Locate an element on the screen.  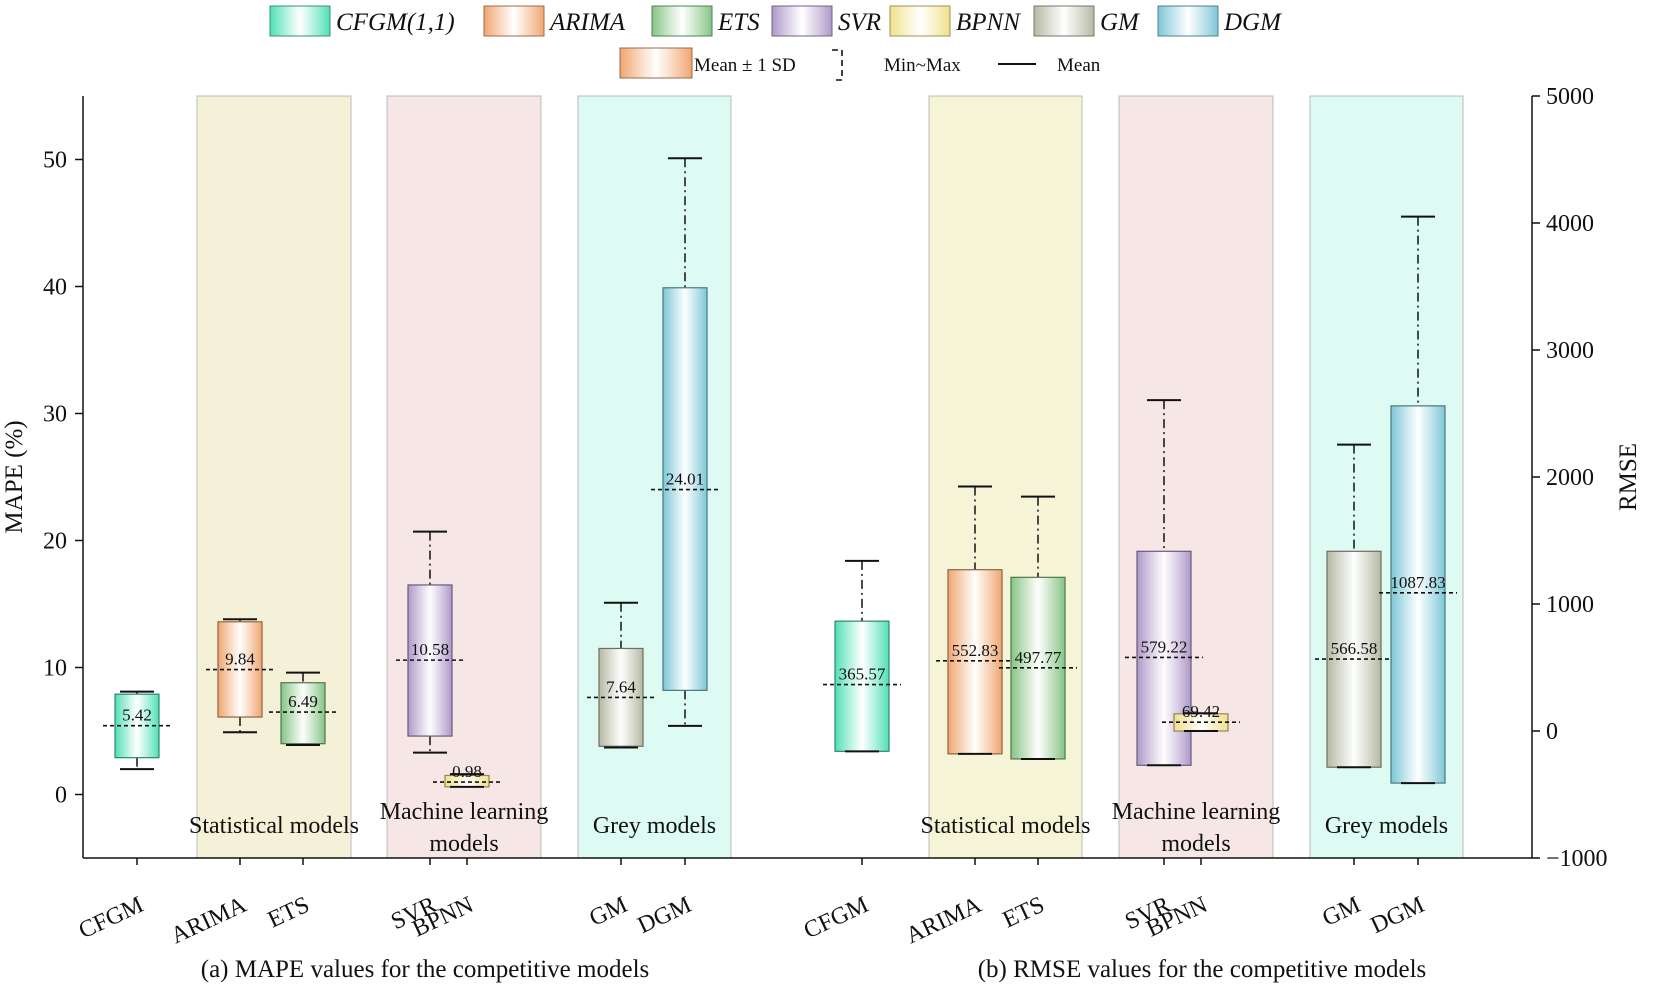
legend-mean-entry: Mean is located at coordinates (1049, 65).